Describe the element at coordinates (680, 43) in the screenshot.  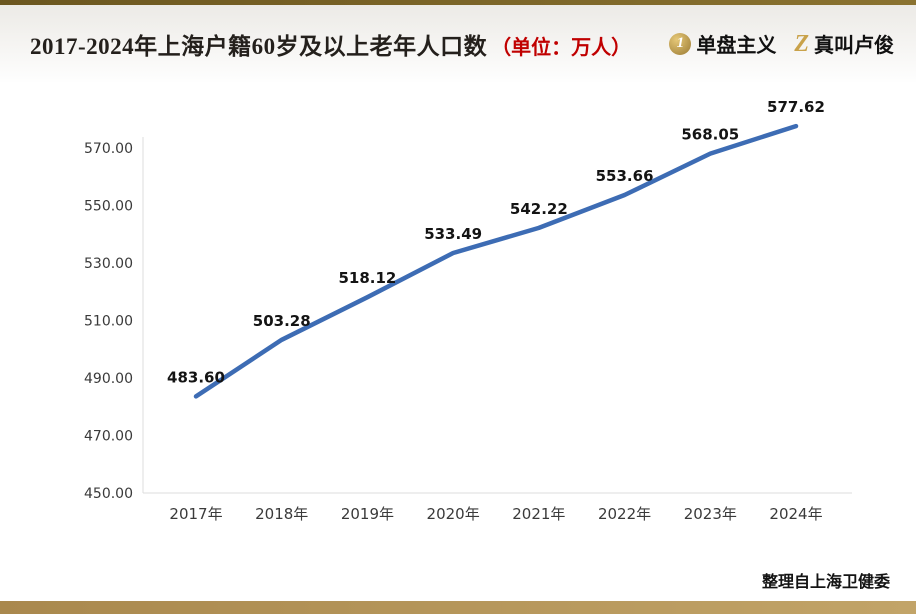
I see `coin-1-icon: 1` at that location.